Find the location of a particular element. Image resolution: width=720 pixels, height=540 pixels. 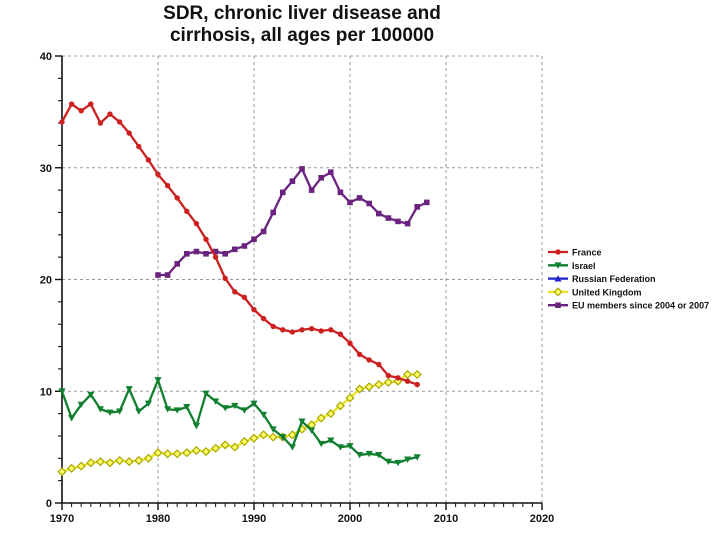

tick-label: 1980 is located at coordinates (158, 519).